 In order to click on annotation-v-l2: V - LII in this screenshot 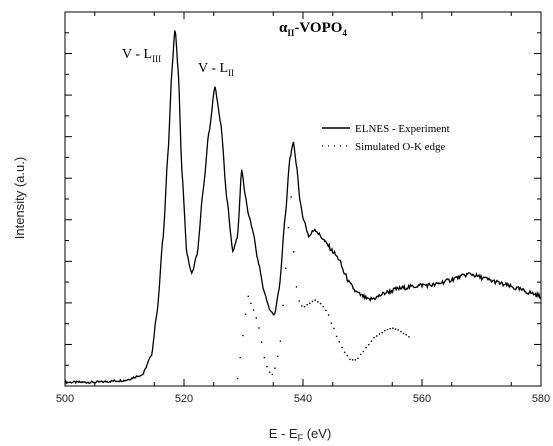, I will do `click(216, 69)`.